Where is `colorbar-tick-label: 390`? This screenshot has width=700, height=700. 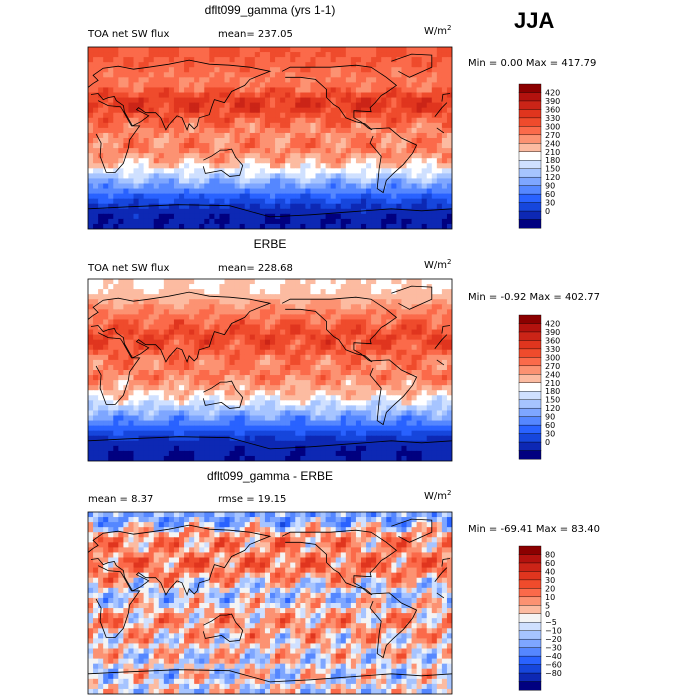
colorbar-tick-label: 390 is located at coordinates (552, 101).